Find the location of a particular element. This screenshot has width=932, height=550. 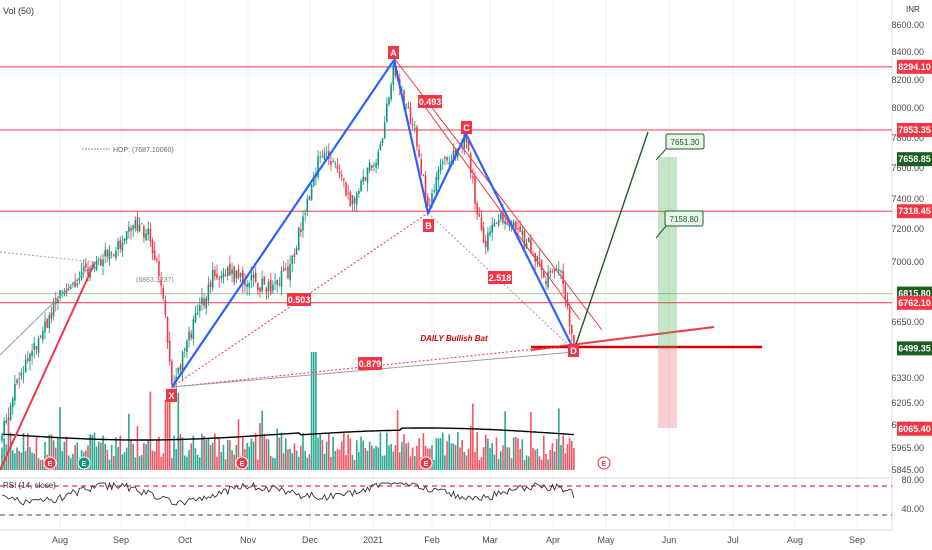

point-b-text: B is located at coordinates (428, 226).